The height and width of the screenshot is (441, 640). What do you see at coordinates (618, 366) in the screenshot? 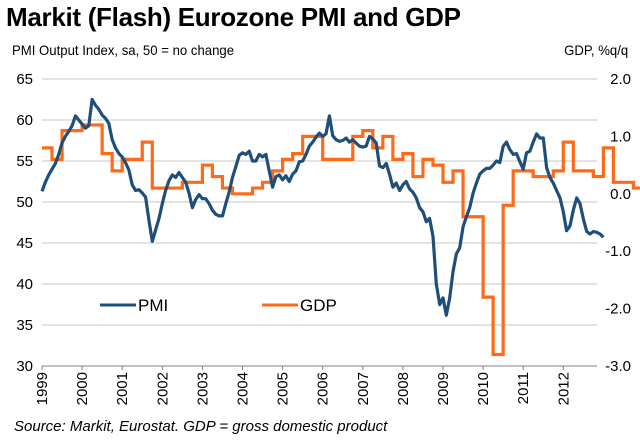
I see `y-right-tick-label: -3.0` at bounding box center [618, 366].